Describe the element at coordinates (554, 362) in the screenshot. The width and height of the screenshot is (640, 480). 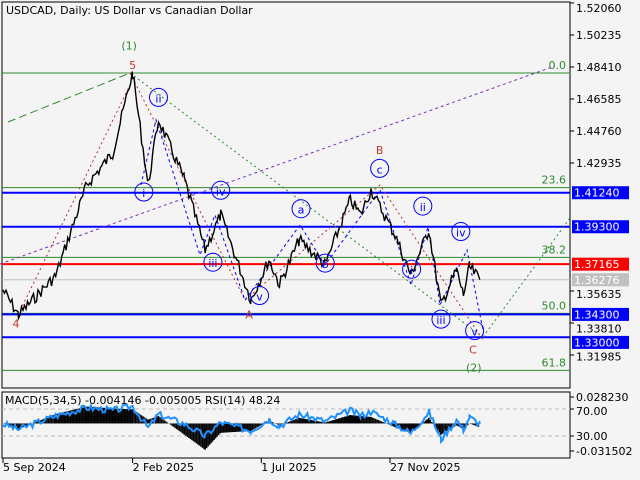
I see `fib-level-label: 61.8` at that location.